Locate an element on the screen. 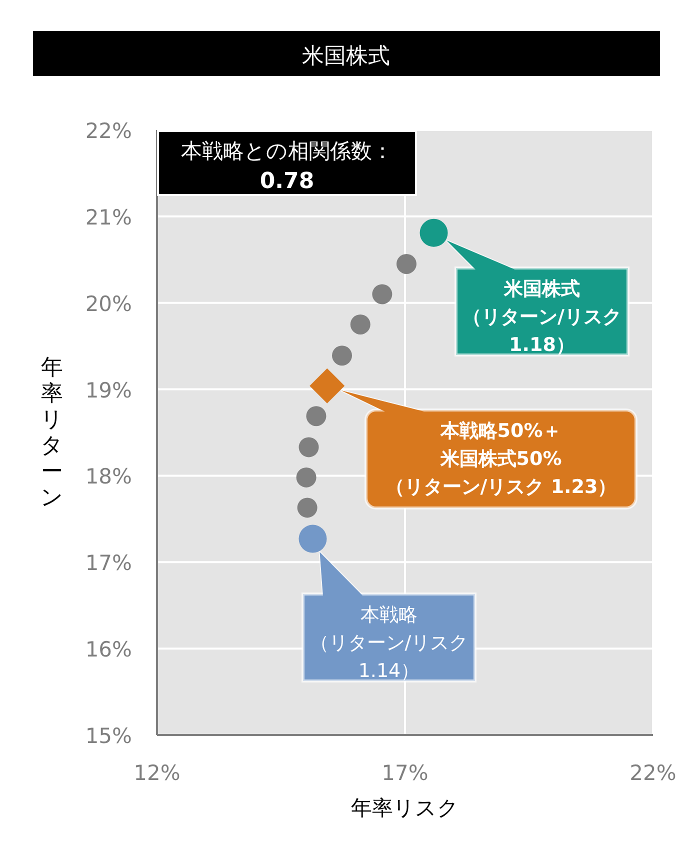 The image size is (690, 848). y-tick-label: 16% is located at coordinates (108, 650).